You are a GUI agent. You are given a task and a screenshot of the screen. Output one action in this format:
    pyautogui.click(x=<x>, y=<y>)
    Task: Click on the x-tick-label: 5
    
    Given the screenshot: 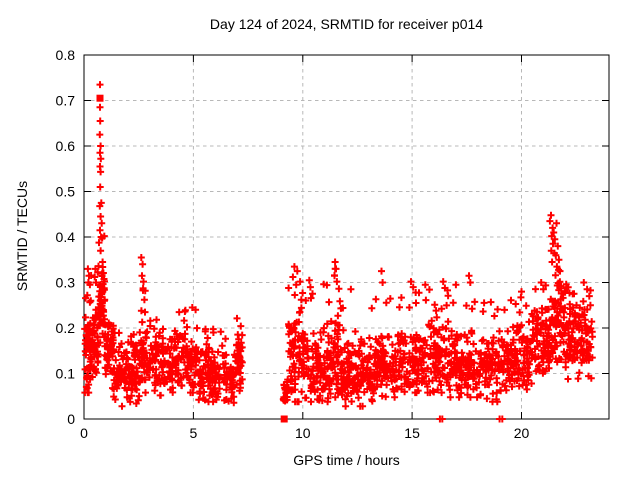 What is the action you would take?
    pyautogui.click(x=194, y=433)
    